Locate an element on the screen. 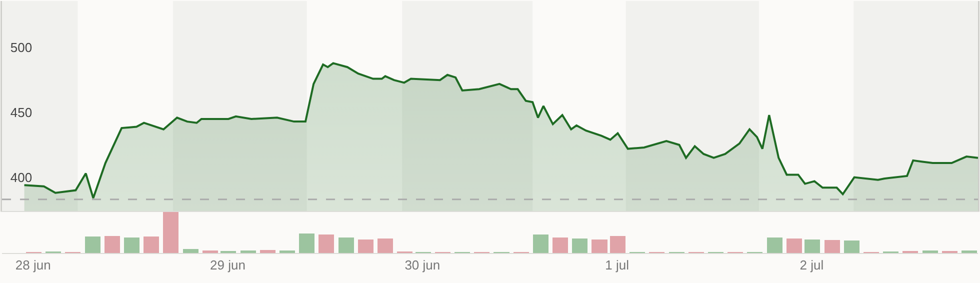 The image size is (980, 283). y-tick-label: 450 is located at coordinates (21, 112).